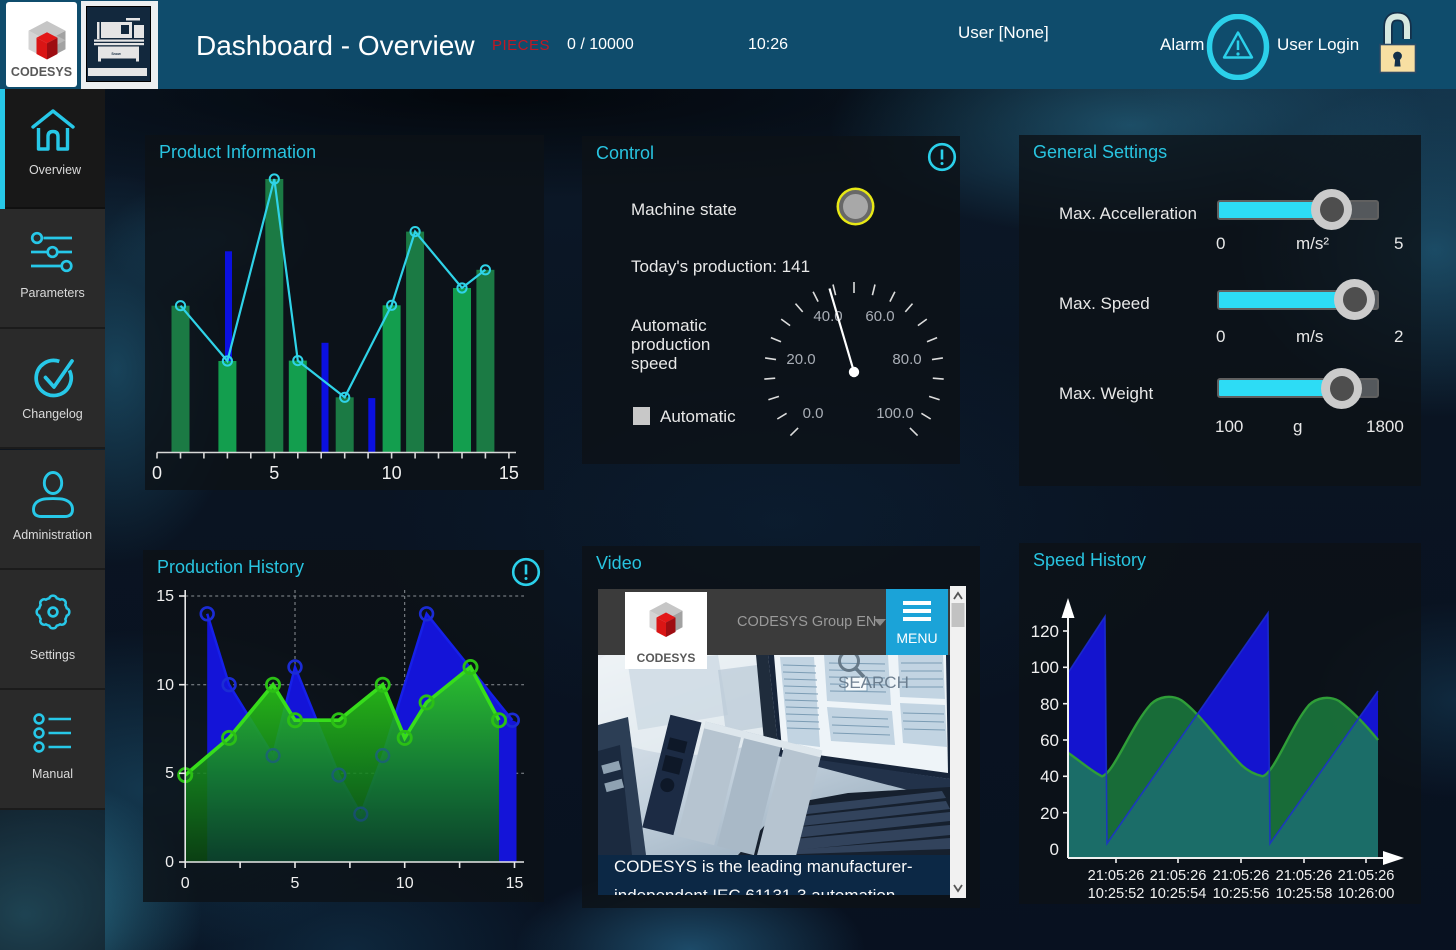 This screenshot has height=950, width=1456. What do you see at coordinates (873, 682) in the screenshot?
I see `svg-text: SEARCH` at bounding box center [873, 682].